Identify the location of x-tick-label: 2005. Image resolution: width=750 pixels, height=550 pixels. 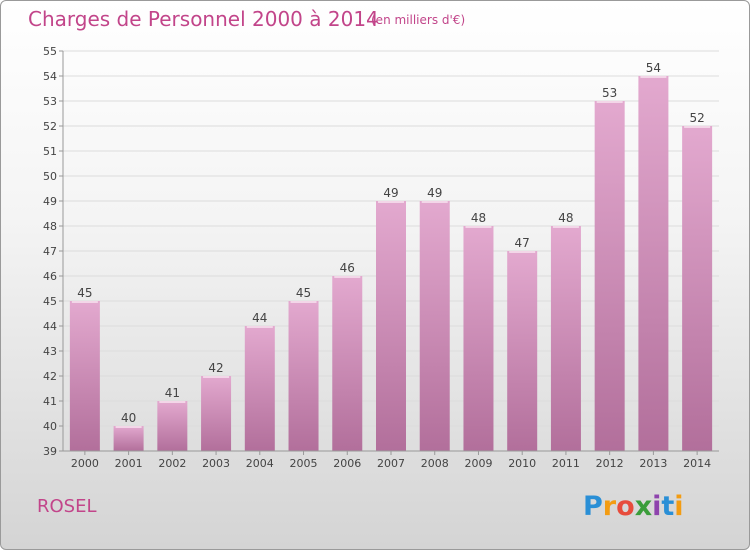
(304, 463).